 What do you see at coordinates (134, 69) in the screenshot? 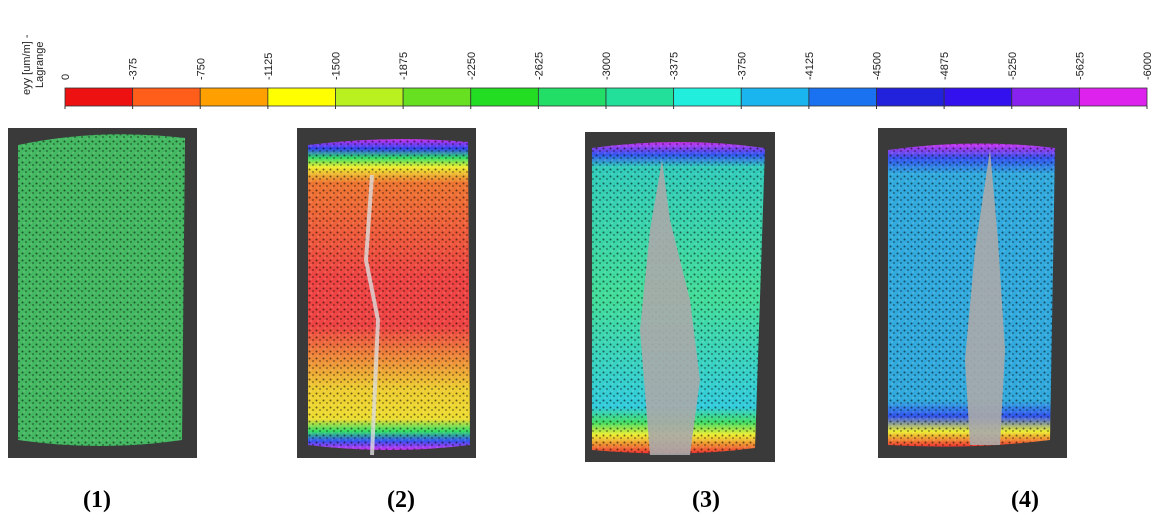
I see `tick-label: -375` at bounding box center [134, 69].